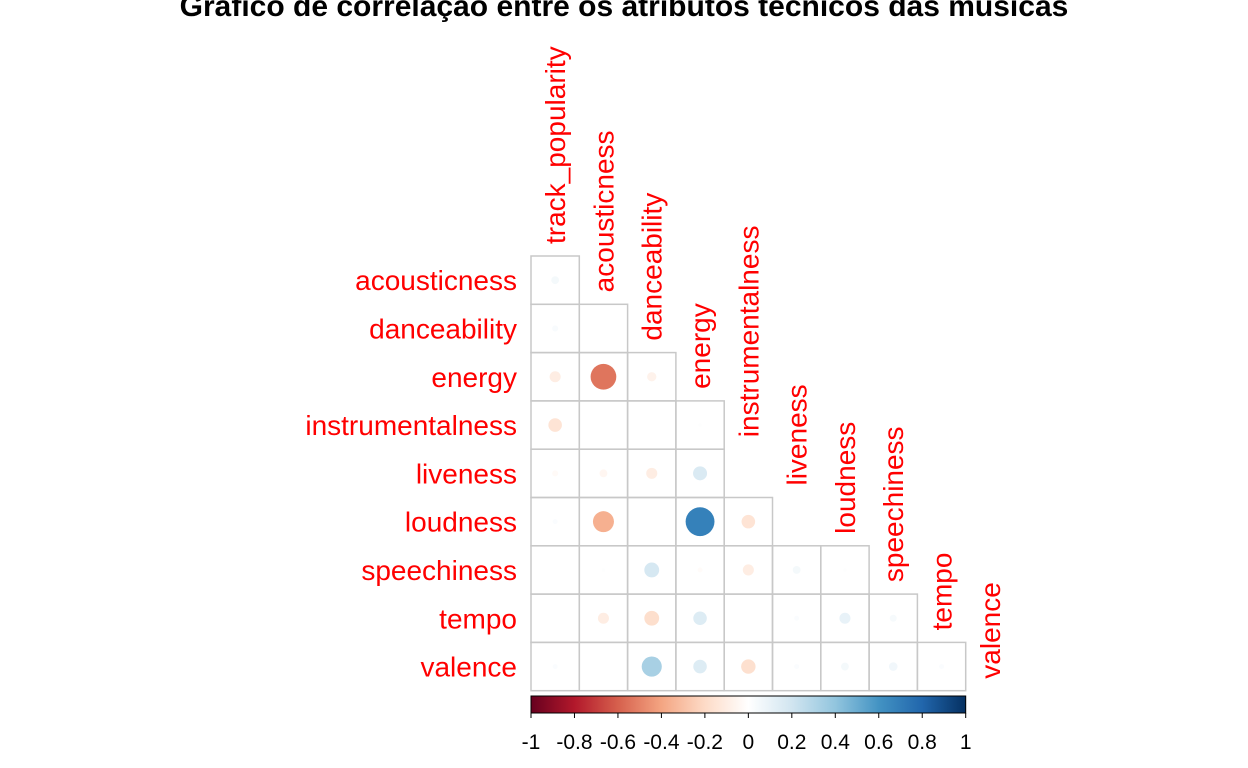  I want to click on corr-circle-liveness-acousticness, so click(603, 473).